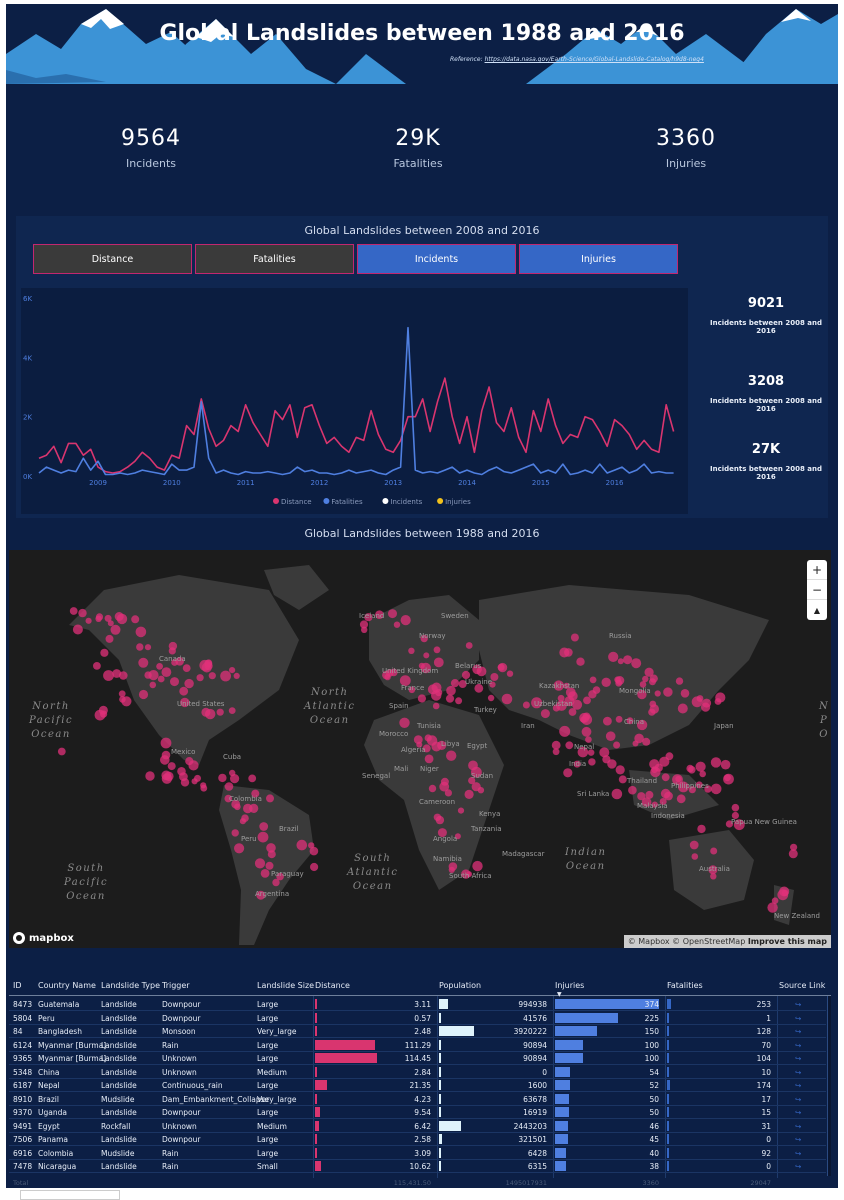 This screenshot has height=1200, width=844. Describe the element at coordinates (817, 610) in the screenshot. I see `compass-button: ▲` at that location.